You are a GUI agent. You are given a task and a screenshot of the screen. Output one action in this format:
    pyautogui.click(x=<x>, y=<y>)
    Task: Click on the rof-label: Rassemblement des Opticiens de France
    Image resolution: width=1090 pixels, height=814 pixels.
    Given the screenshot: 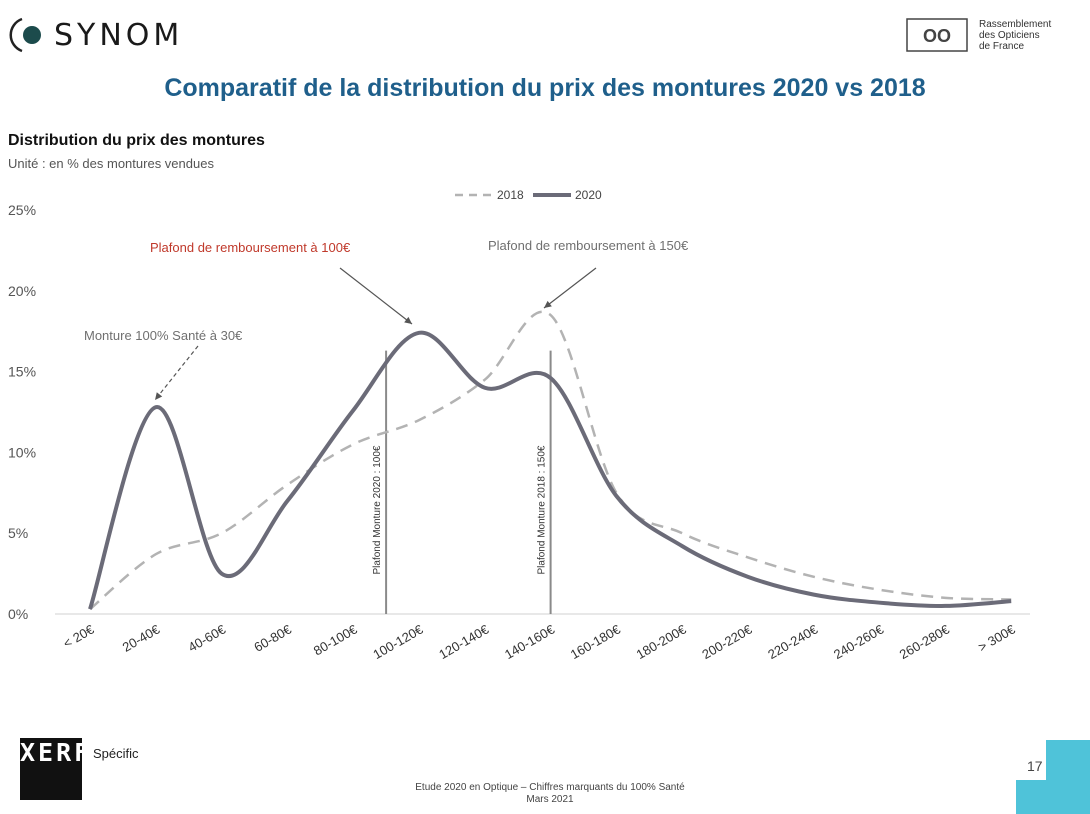 What is the action you would take?
    pyautogui.click(x=1015, y=35)
    